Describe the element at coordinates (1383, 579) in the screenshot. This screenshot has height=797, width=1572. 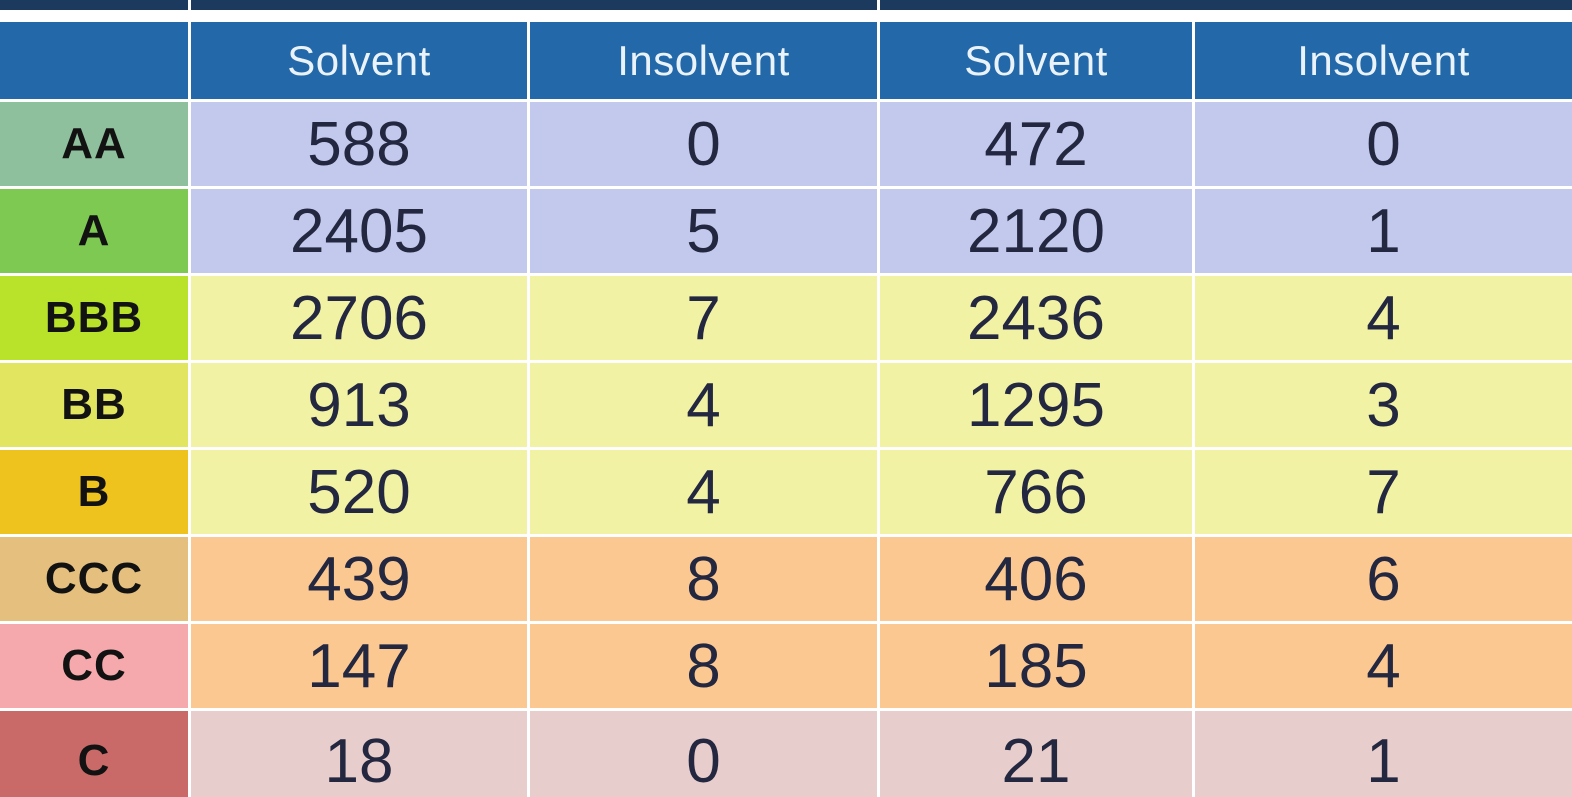
I see `value-cell: 6` at that location.